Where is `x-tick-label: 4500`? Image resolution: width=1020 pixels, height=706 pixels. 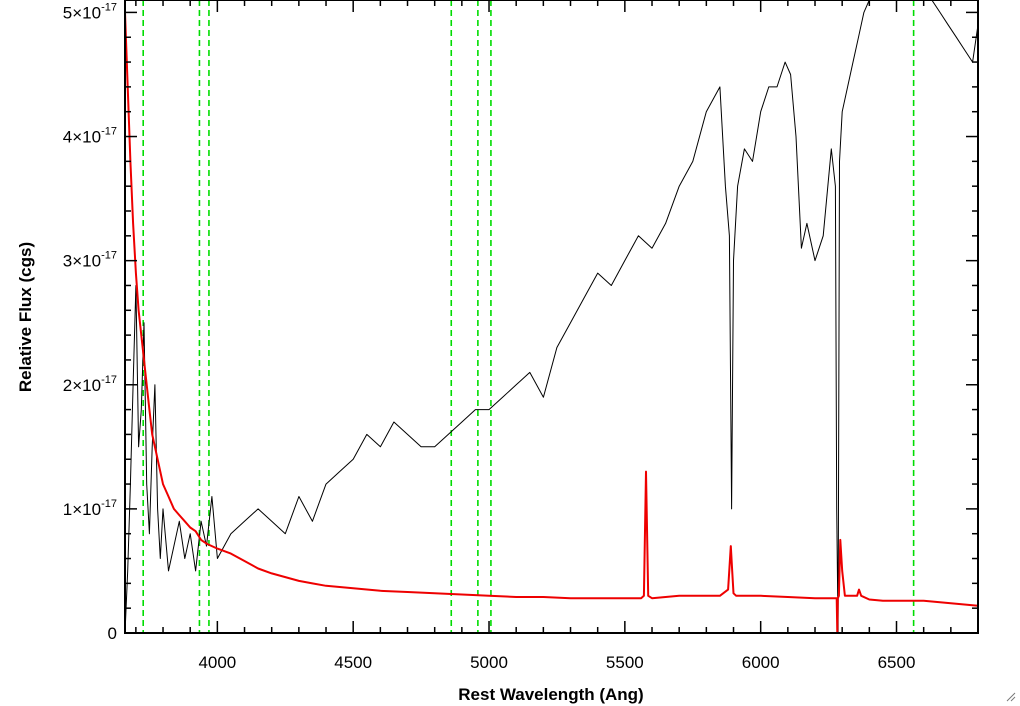
x-tick-label: 4500 is located at coordinates (353, 662).